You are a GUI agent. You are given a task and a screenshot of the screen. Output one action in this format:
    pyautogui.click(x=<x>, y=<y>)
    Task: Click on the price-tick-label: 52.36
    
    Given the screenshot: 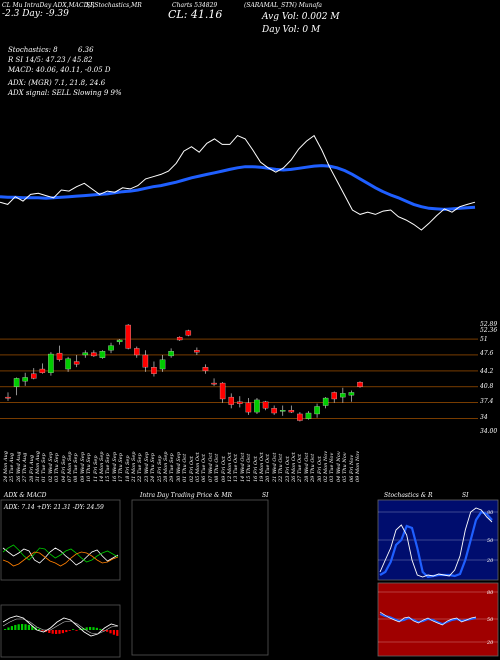 What is the action you would take?
    pyautogui.click(x=489, y=330)
    